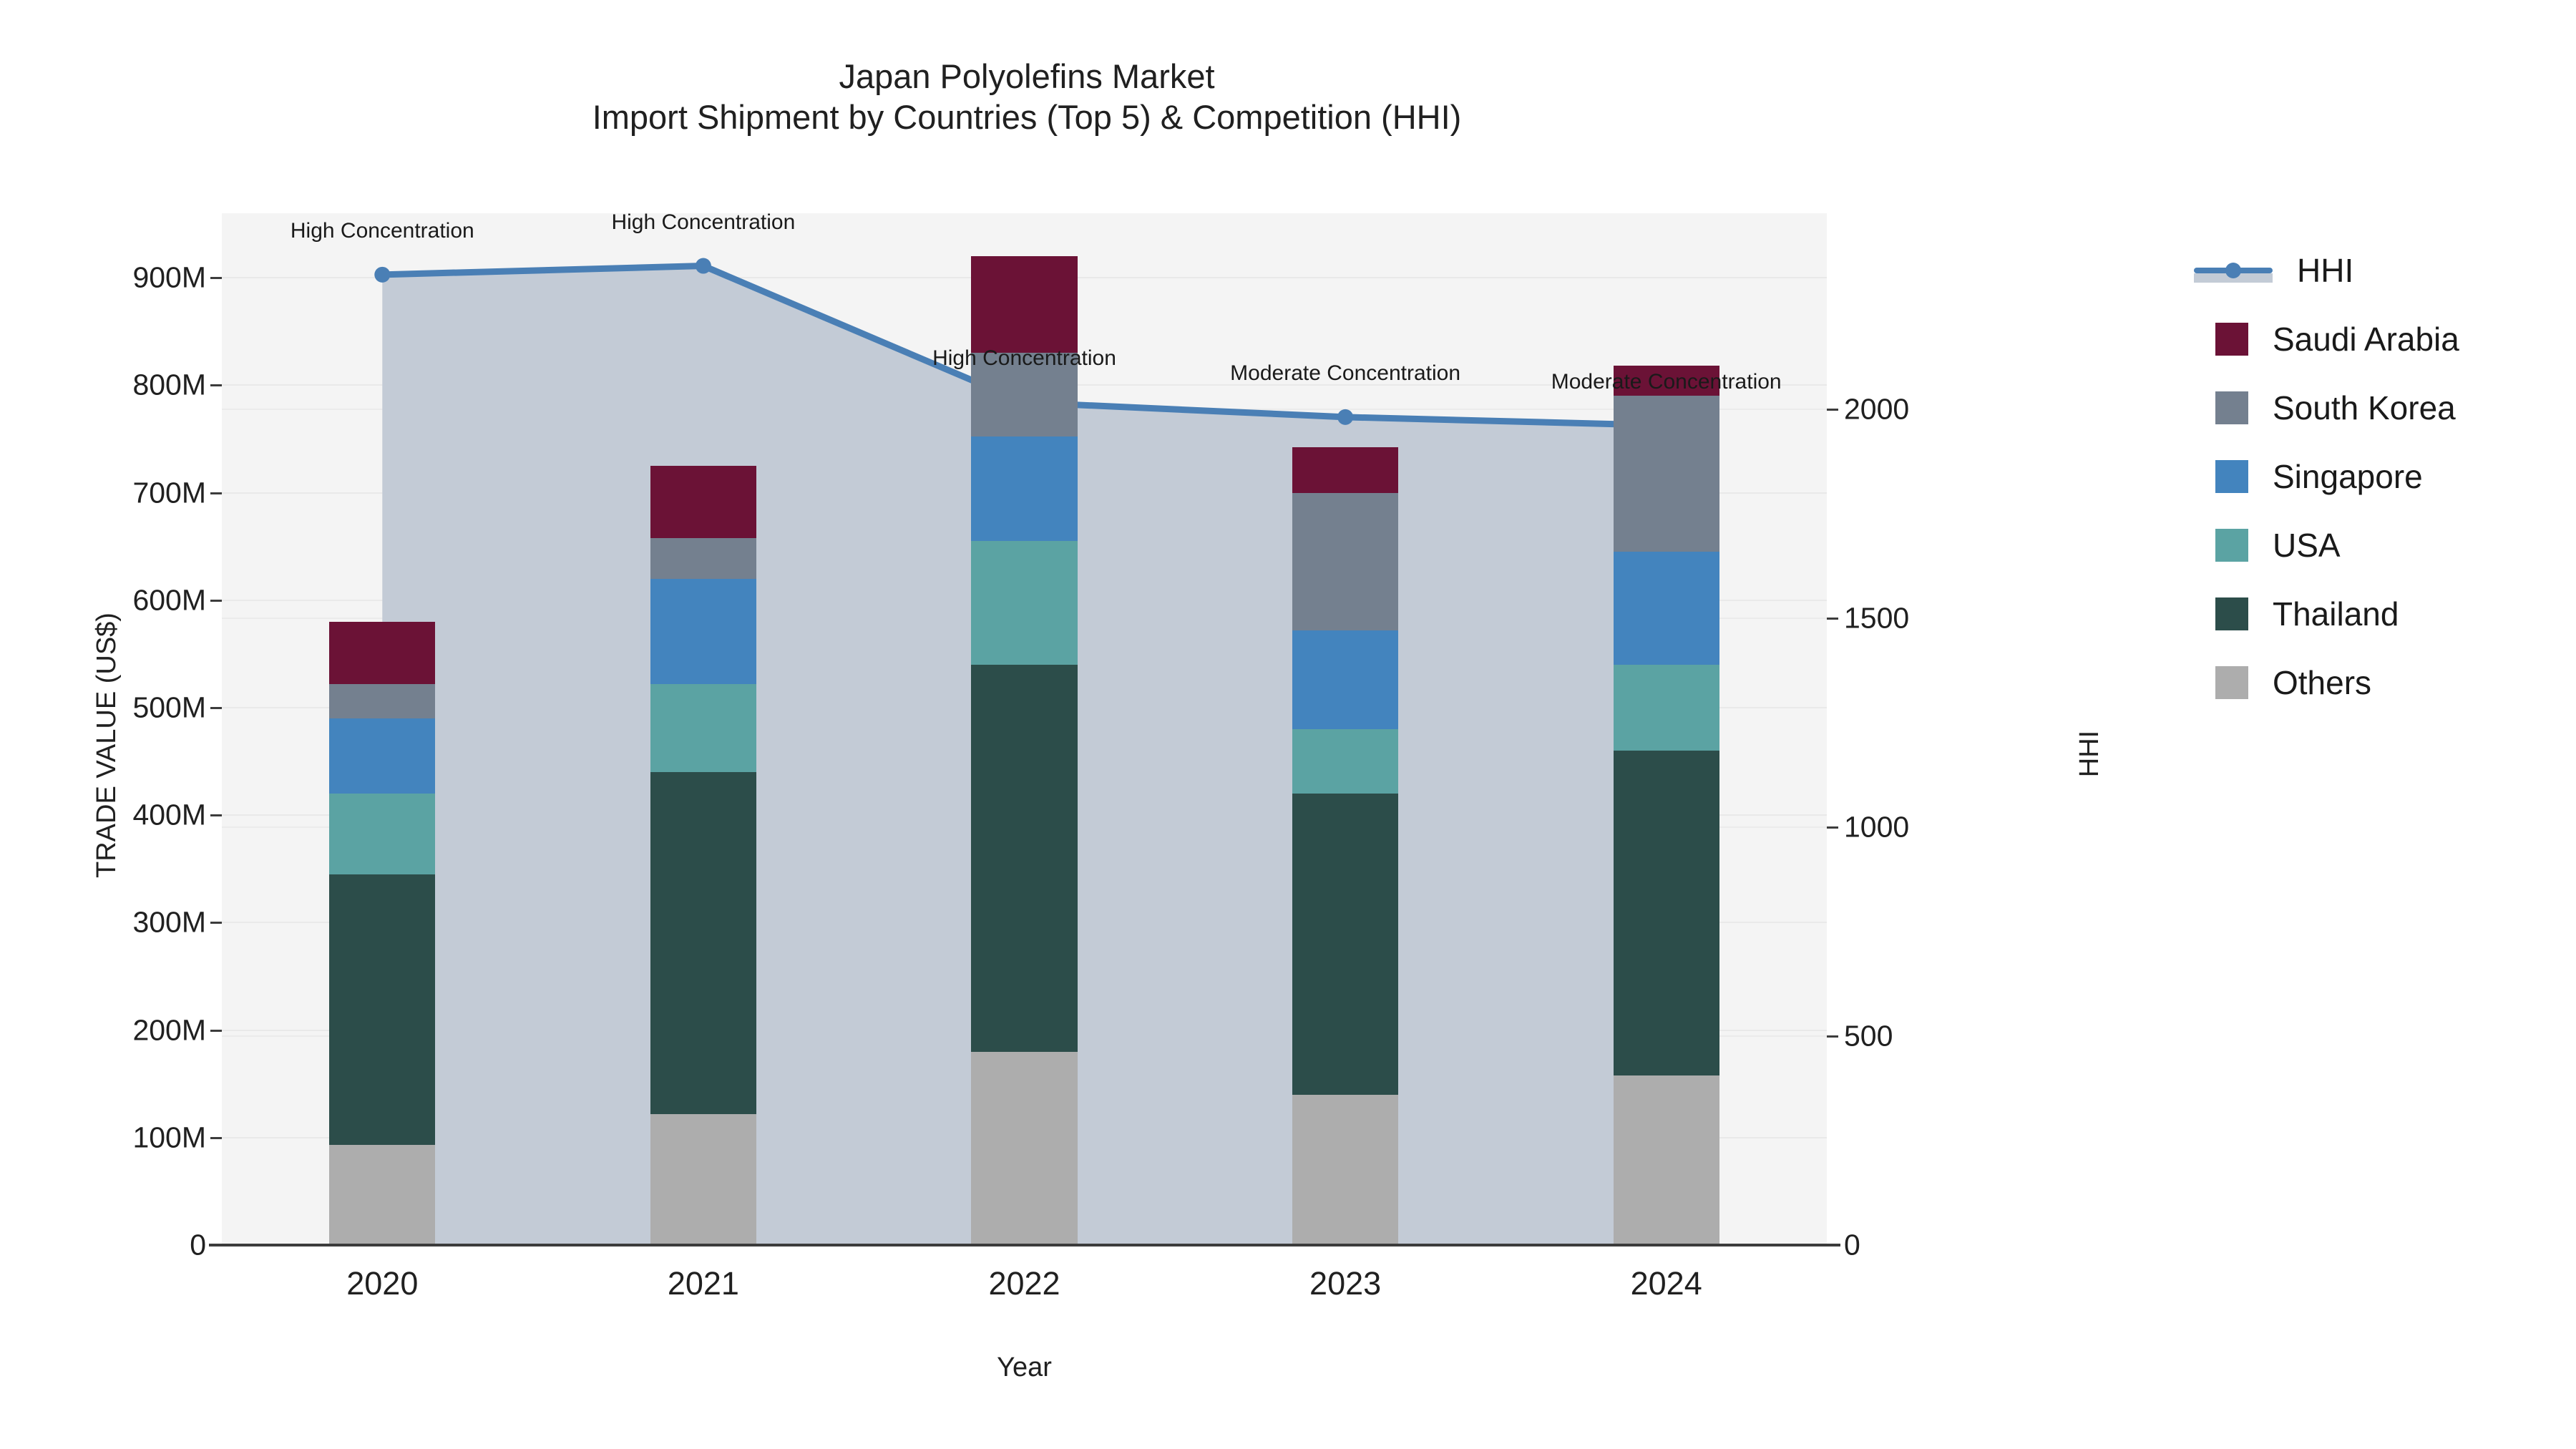 Image resolution: width=2576 pixels, height=1449 pixels. I want to click on x-axis-tick-label: 2021, so click(703, 1283).